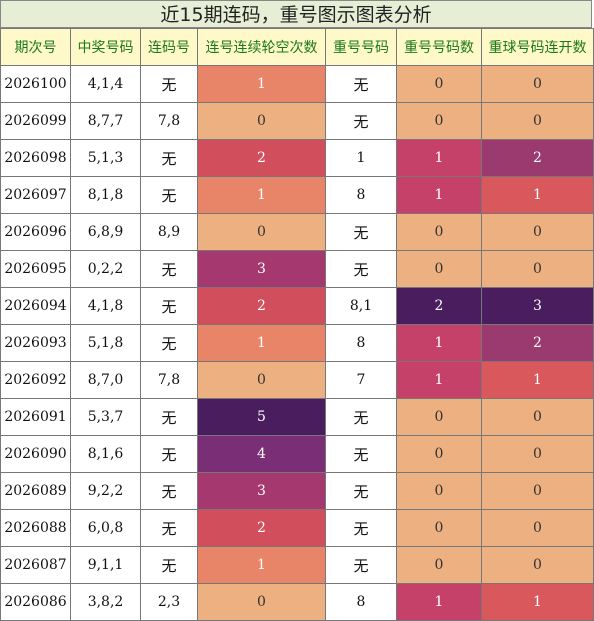  Describe the element at coordinates (439, 47) in the screenshot. I see `header-repeat-count: 重号号码数` at that location.